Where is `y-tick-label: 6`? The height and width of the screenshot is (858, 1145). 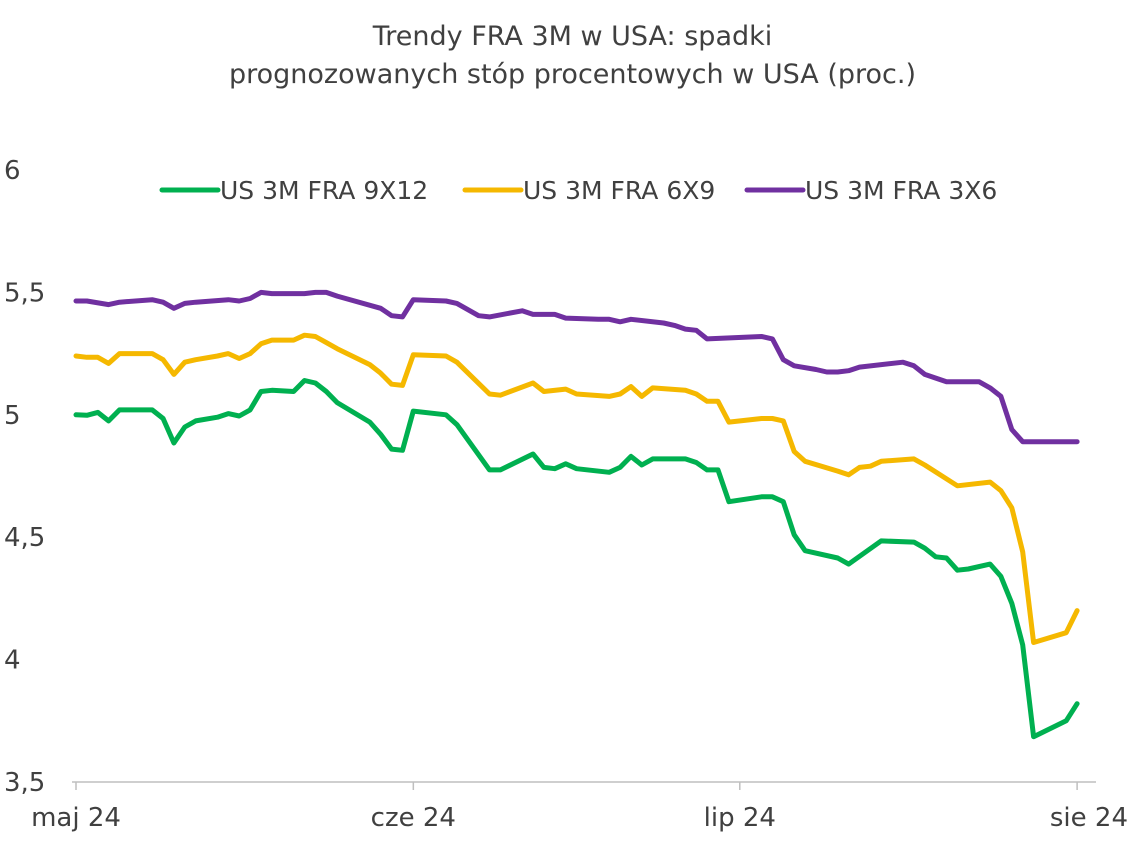 y-tick-label: 6 is located at coordinates (12, 171).